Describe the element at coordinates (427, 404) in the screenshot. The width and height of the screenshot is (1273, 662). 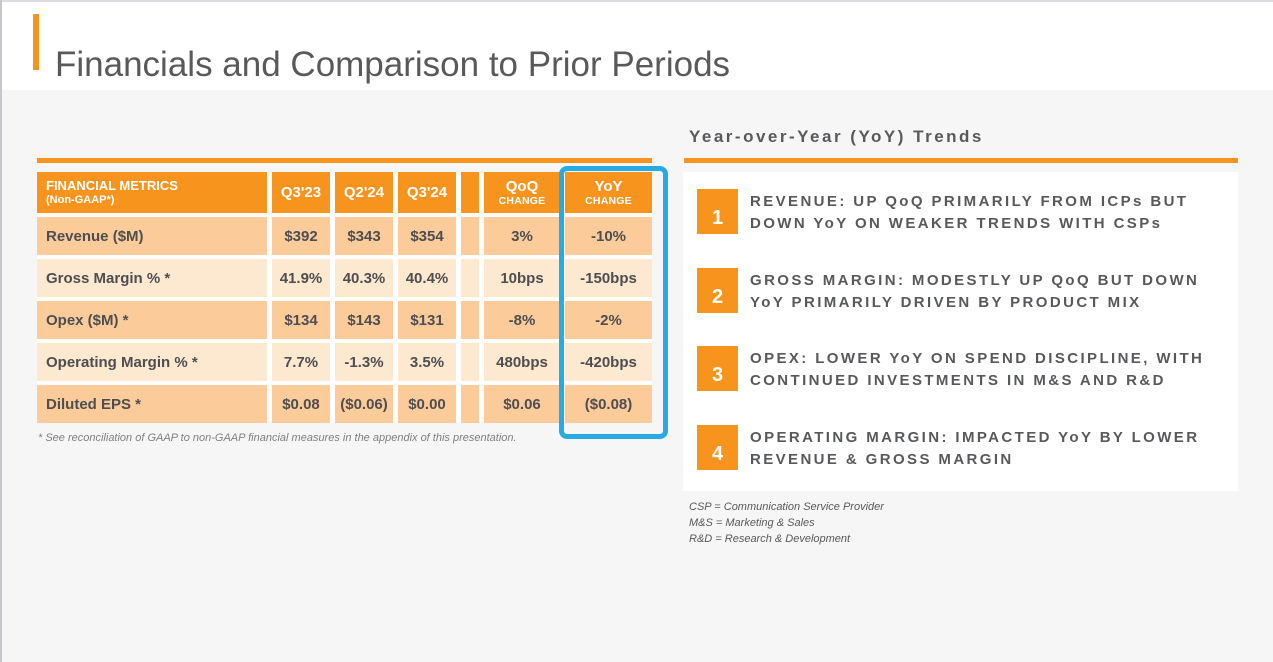
I see `value-cell: $0.00` at that location.